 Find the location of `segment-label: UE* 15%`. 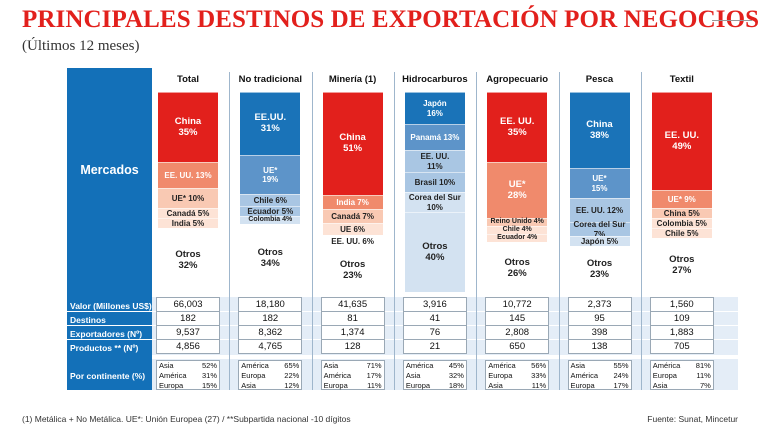

segment-label: UE* 15% is located at coordinates (599, 183).